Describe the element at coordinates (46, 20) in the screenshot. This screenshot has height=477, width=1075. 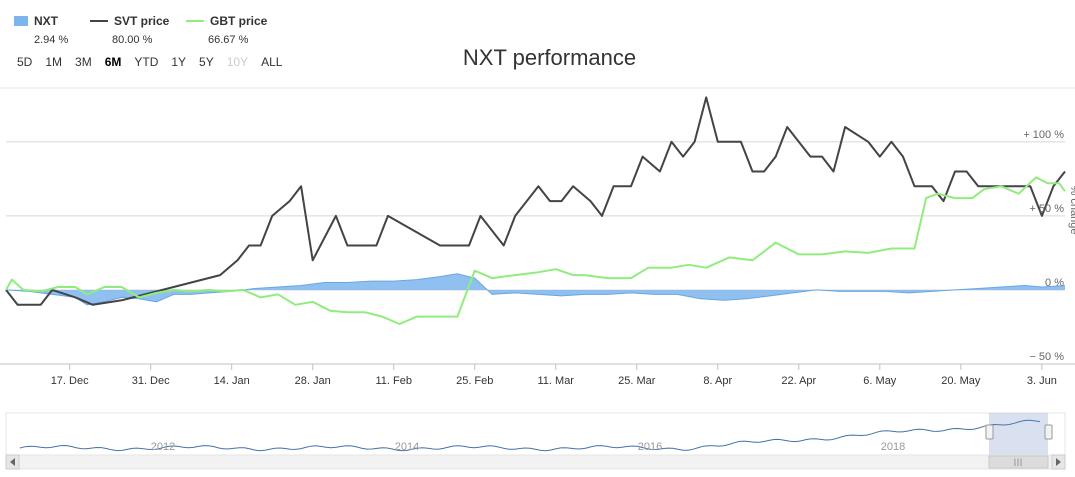
I see `legend-label-nxt: NXT` at that location.